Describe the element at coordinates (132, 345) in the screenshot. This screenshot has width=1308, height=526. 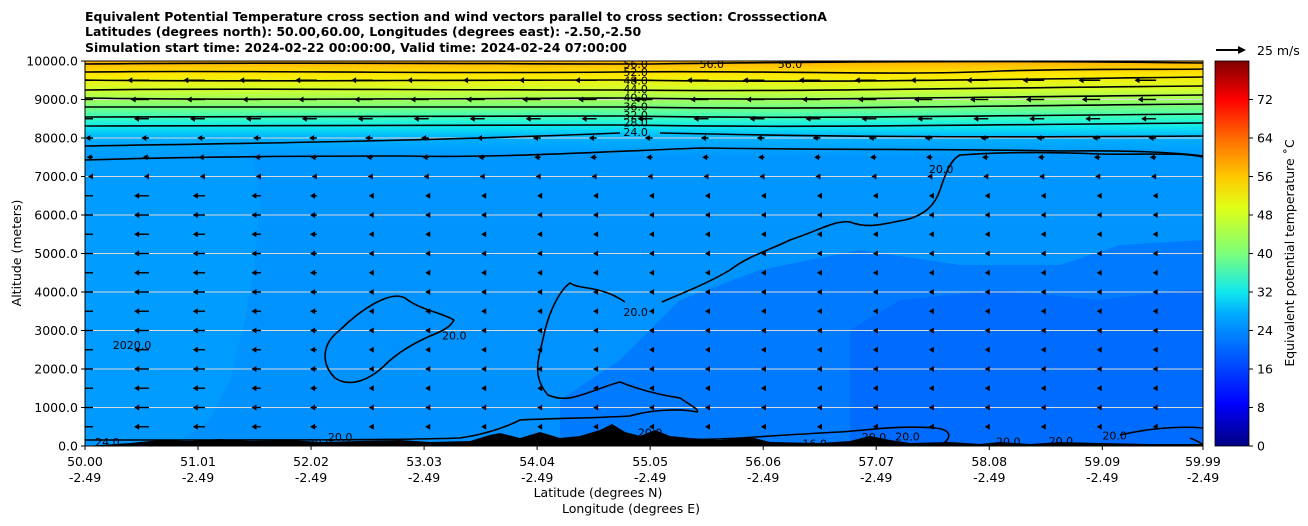
I see `contour-label: 2020.0` at that location.